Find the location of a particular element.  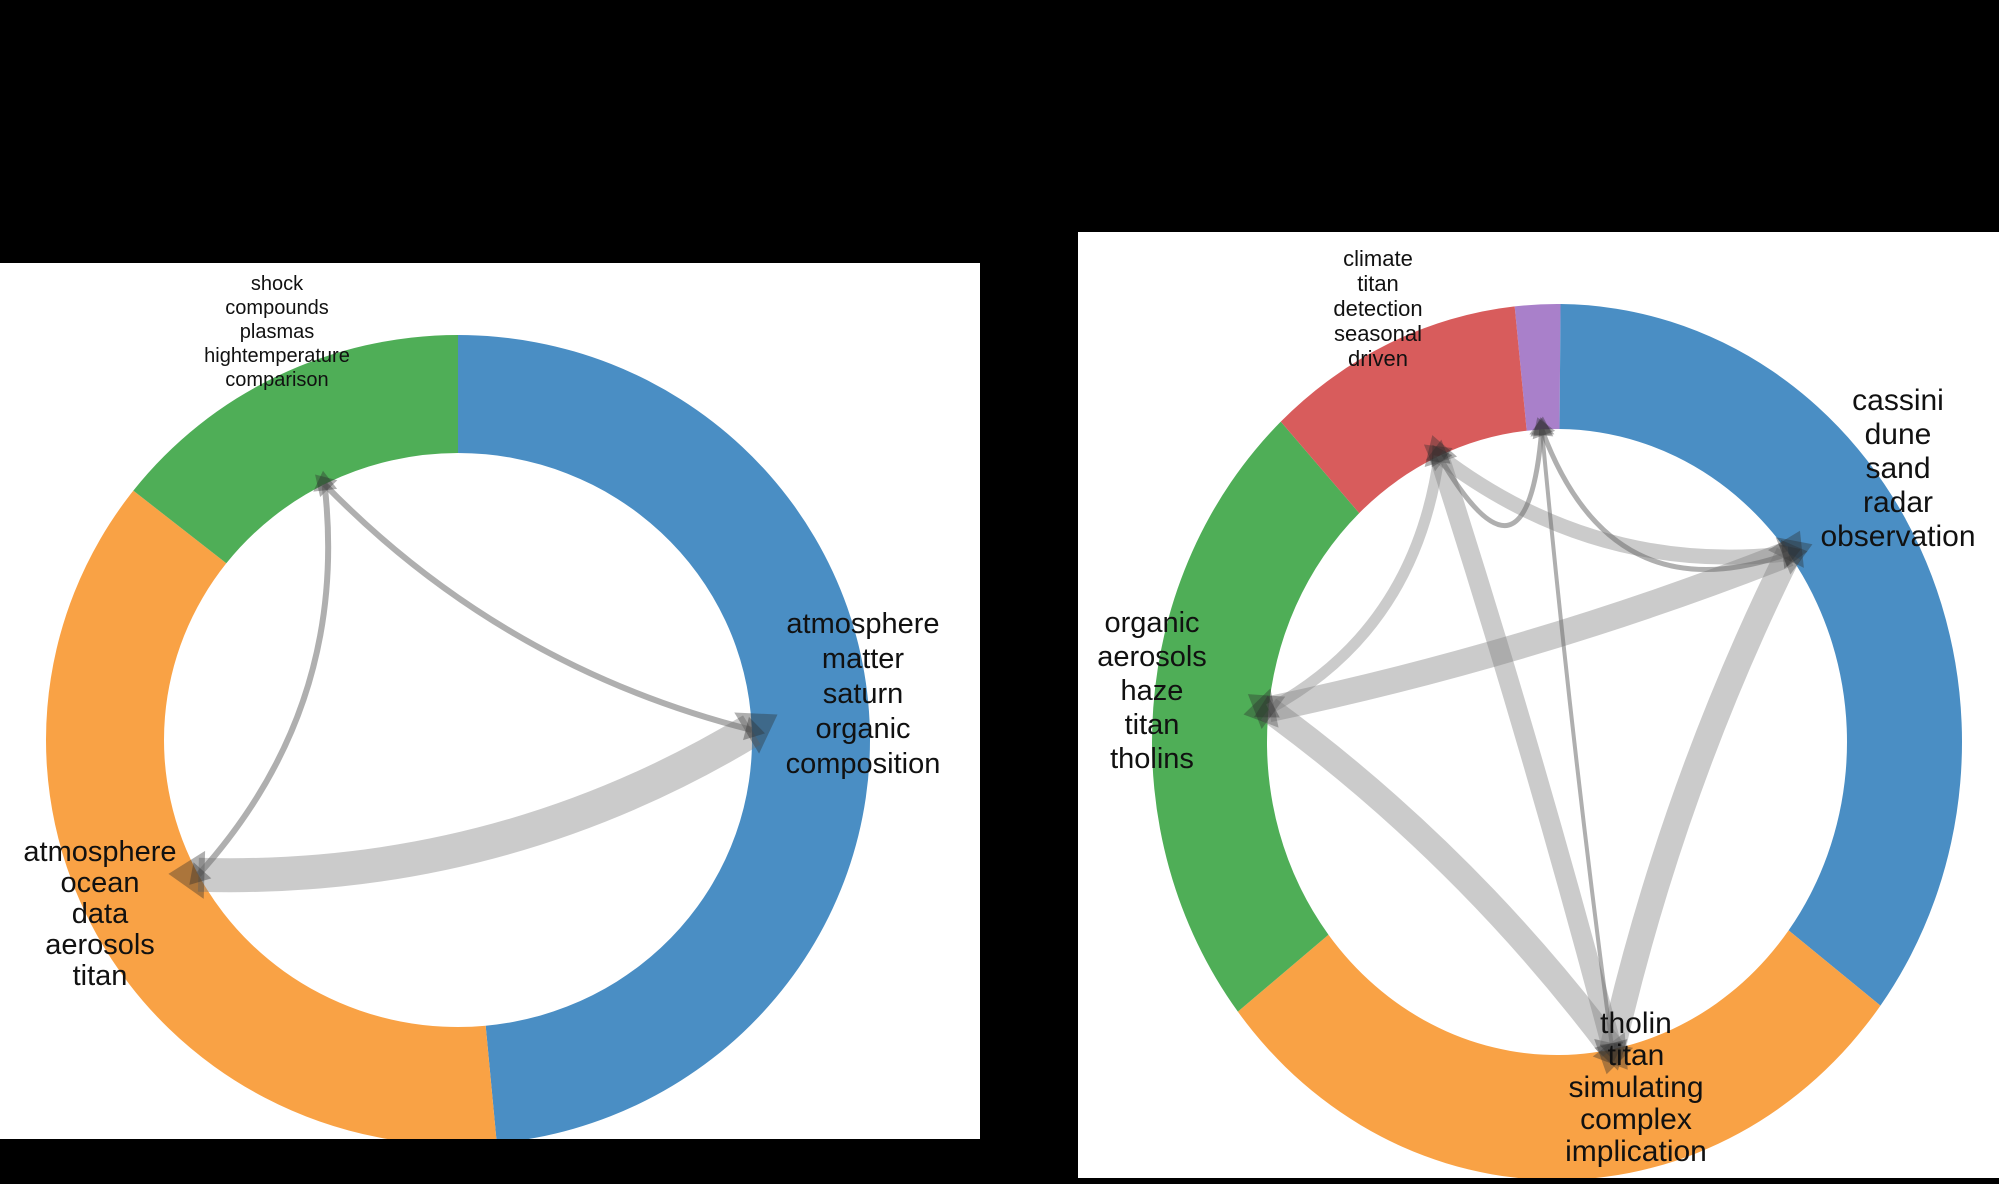

segment-left-orange is located at coordinates (271, 814).